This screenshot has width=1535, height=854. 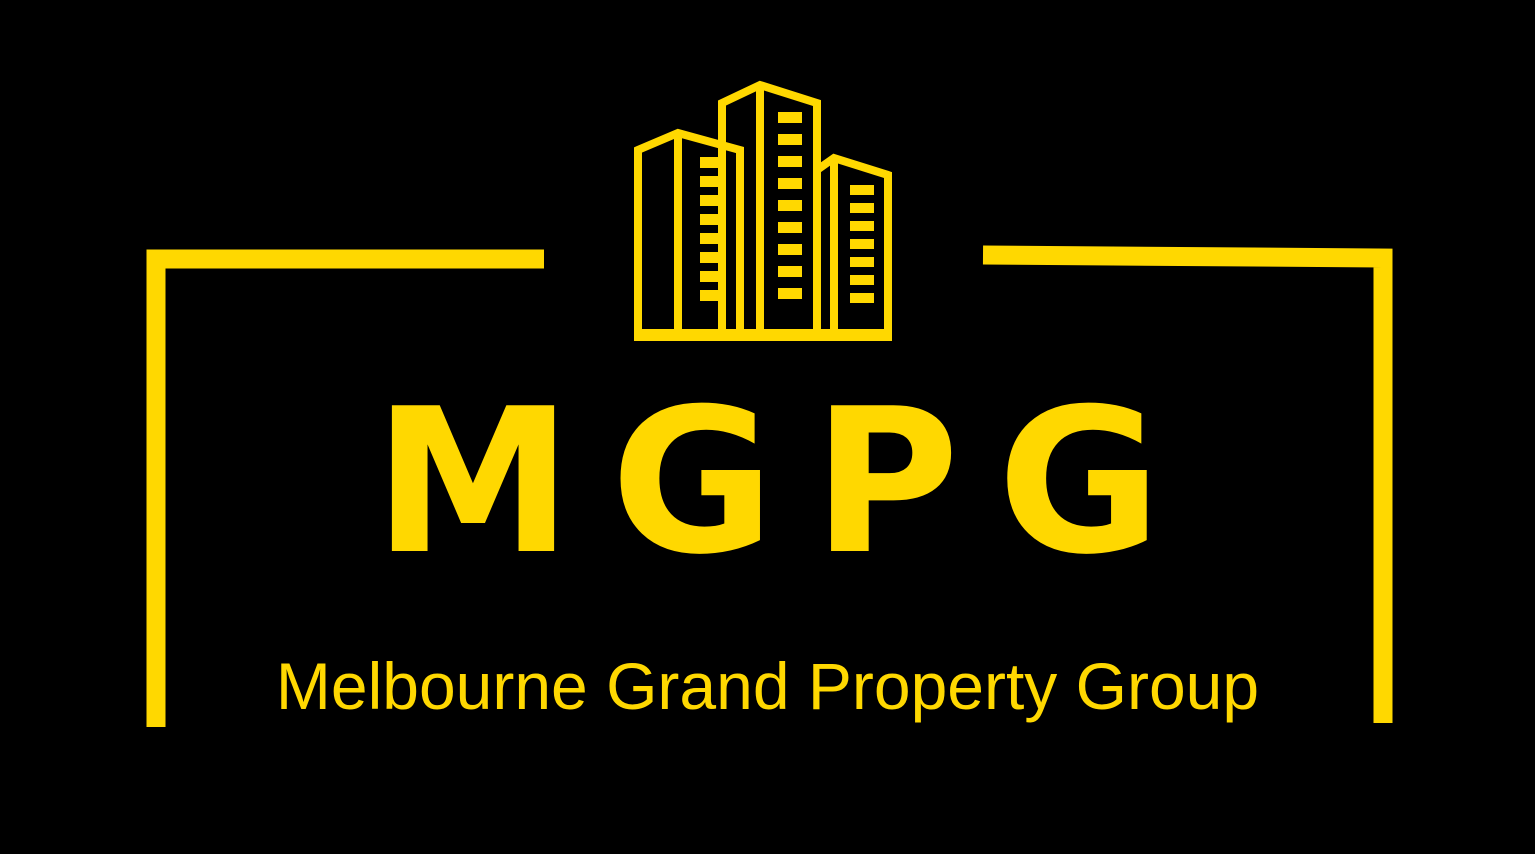 I want to click on buildings-icon, so click(x=763, y=210).